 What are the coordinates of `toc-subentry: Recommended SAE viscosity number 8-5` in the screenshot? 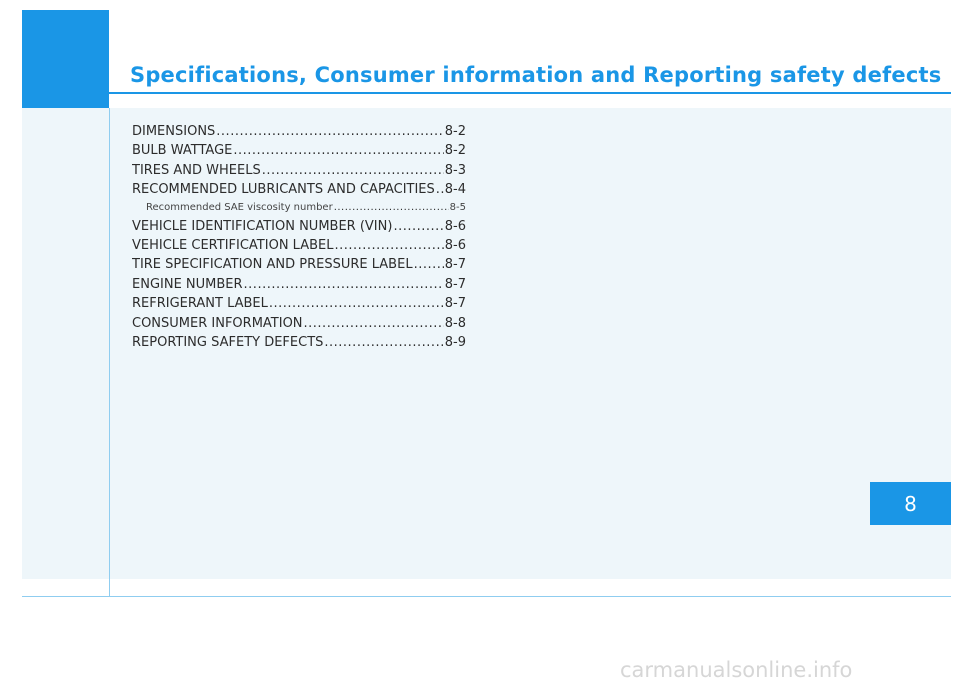 It's located at (299, 210).